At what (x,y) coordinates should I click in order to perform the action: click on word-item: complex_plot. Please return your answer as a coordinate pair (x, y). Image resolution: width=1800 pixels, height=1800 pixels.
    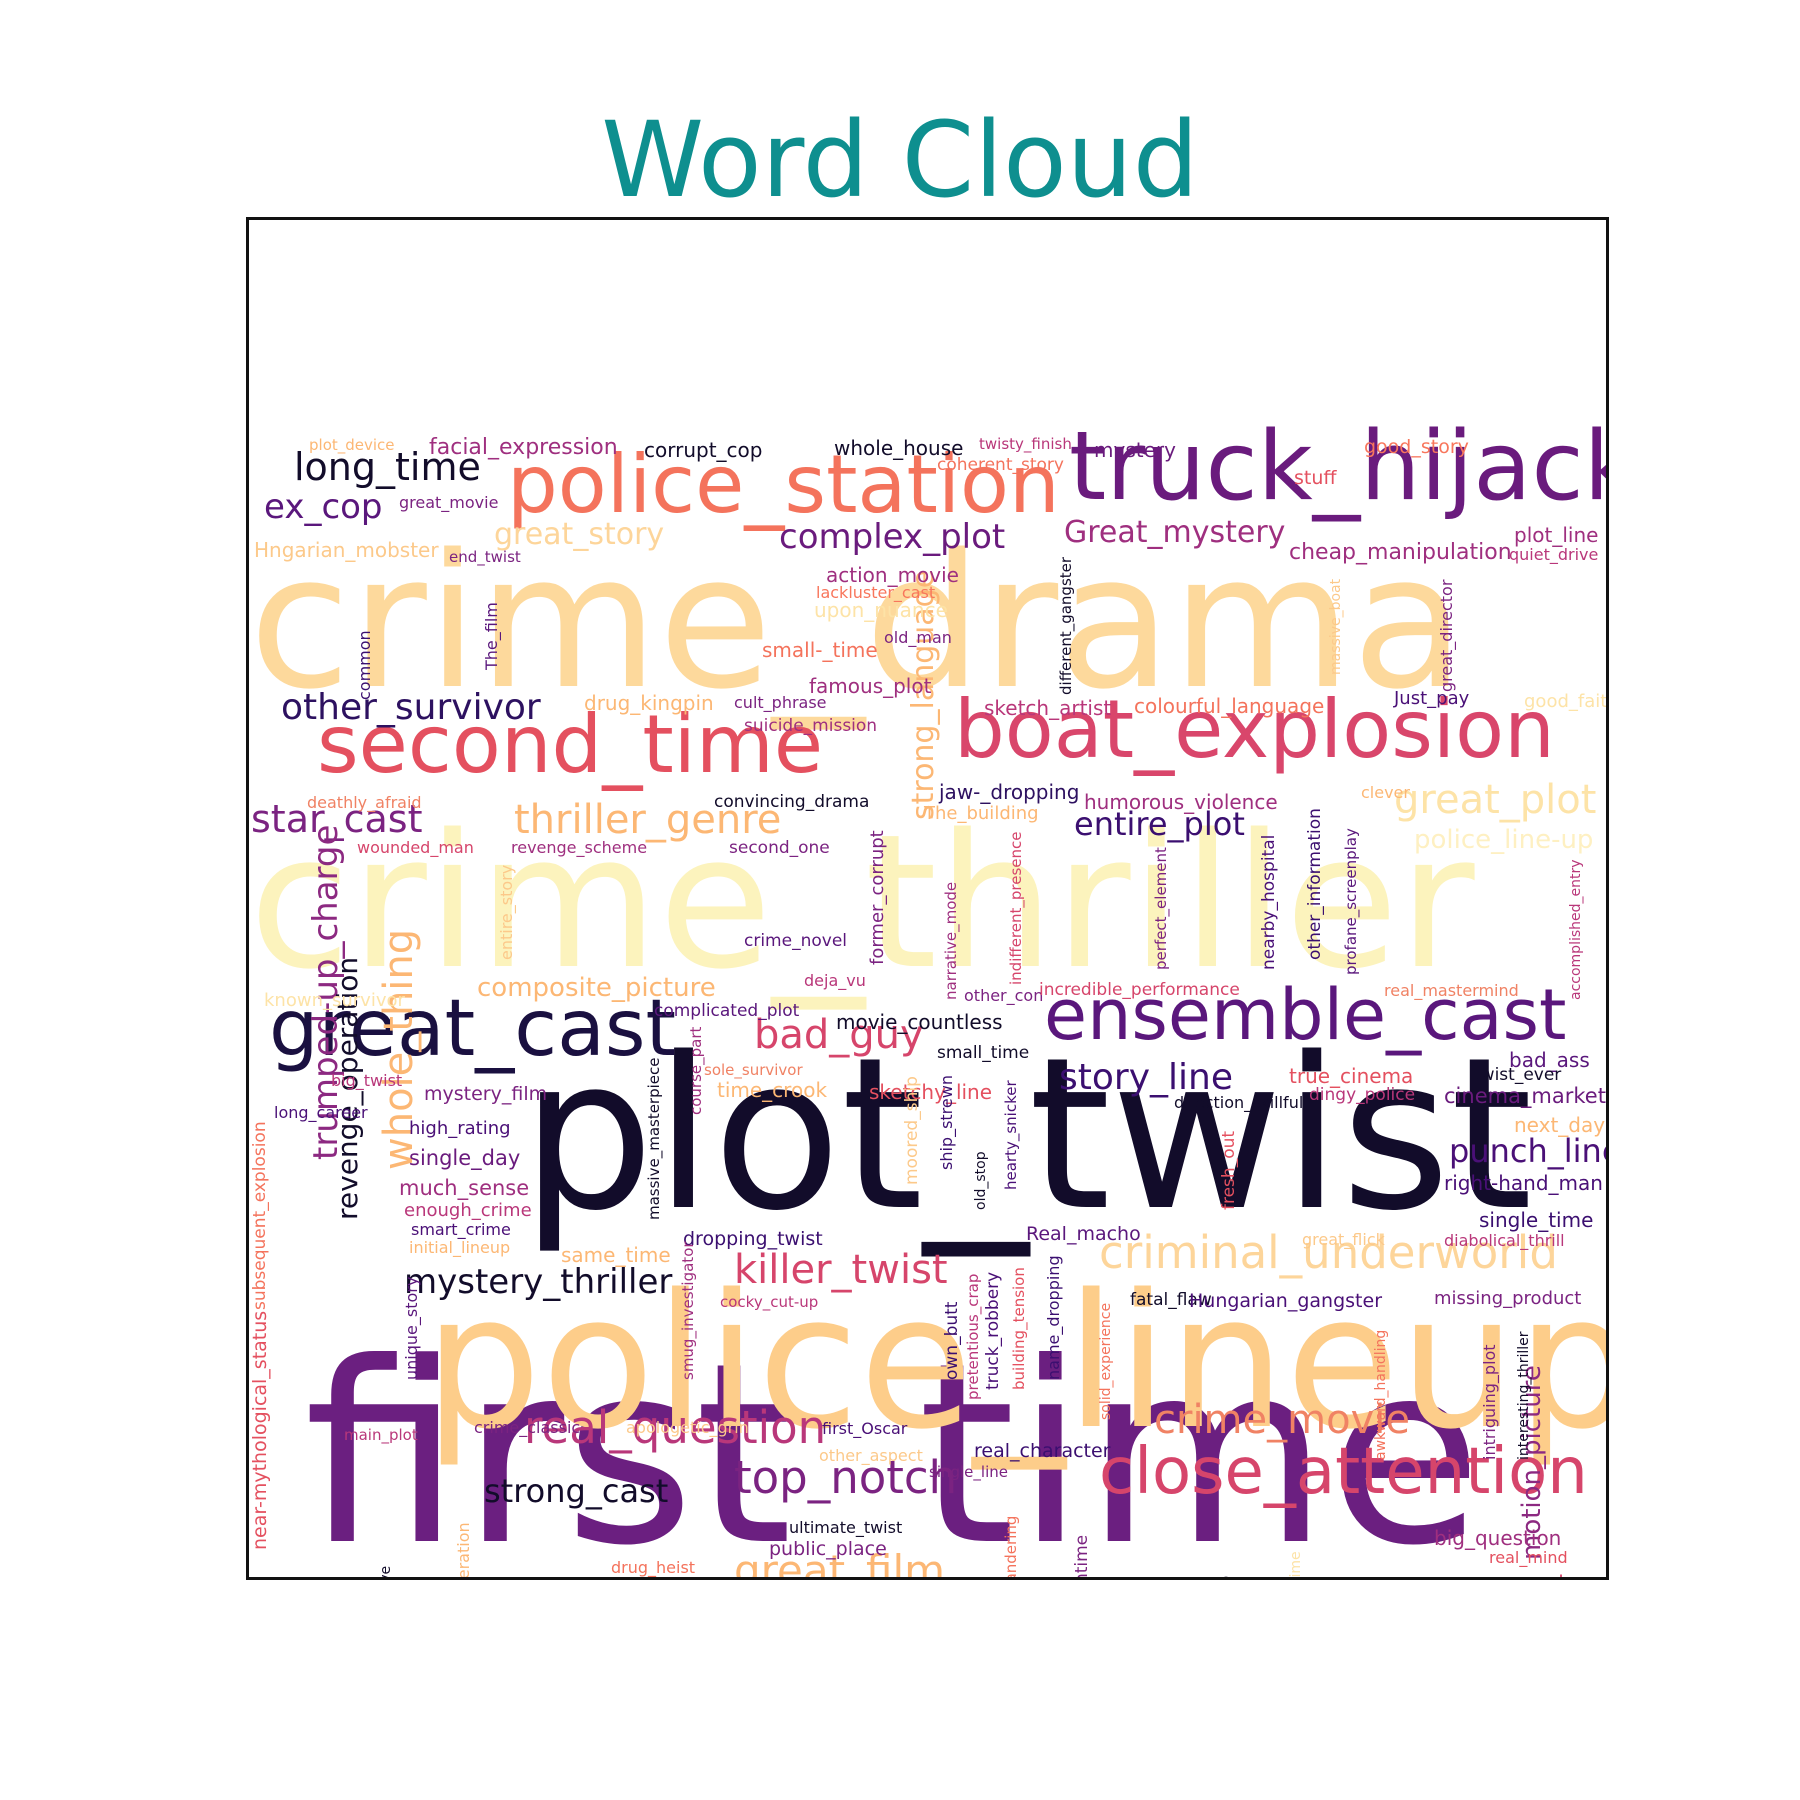
    Looking at the image, I should click on (892, 537).